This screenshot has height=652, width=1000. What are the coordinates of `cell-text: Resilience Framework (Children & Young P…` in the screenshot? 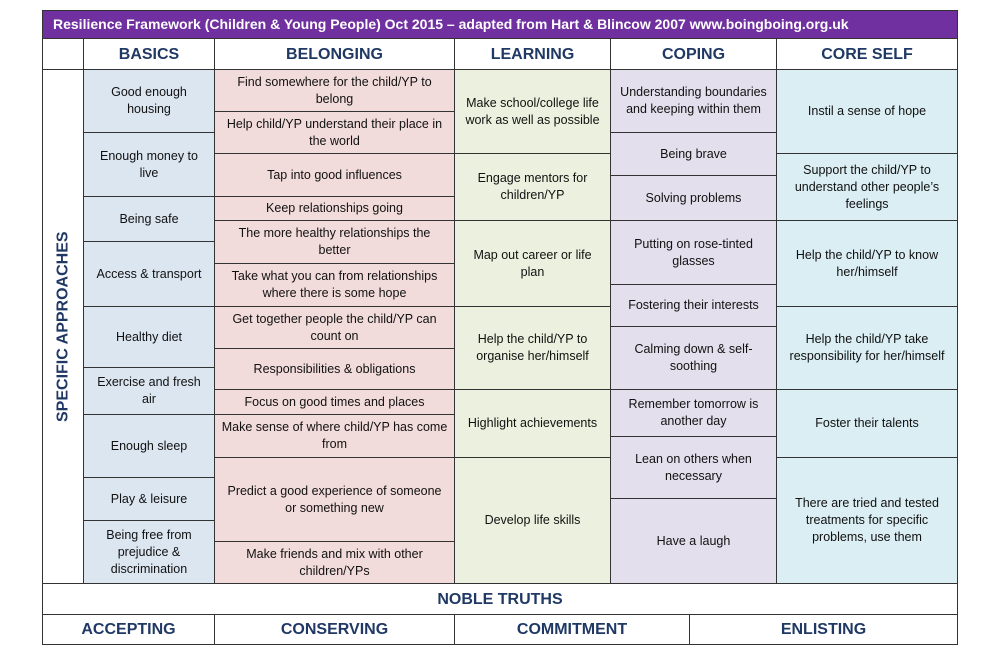 It's located at (451, 24).